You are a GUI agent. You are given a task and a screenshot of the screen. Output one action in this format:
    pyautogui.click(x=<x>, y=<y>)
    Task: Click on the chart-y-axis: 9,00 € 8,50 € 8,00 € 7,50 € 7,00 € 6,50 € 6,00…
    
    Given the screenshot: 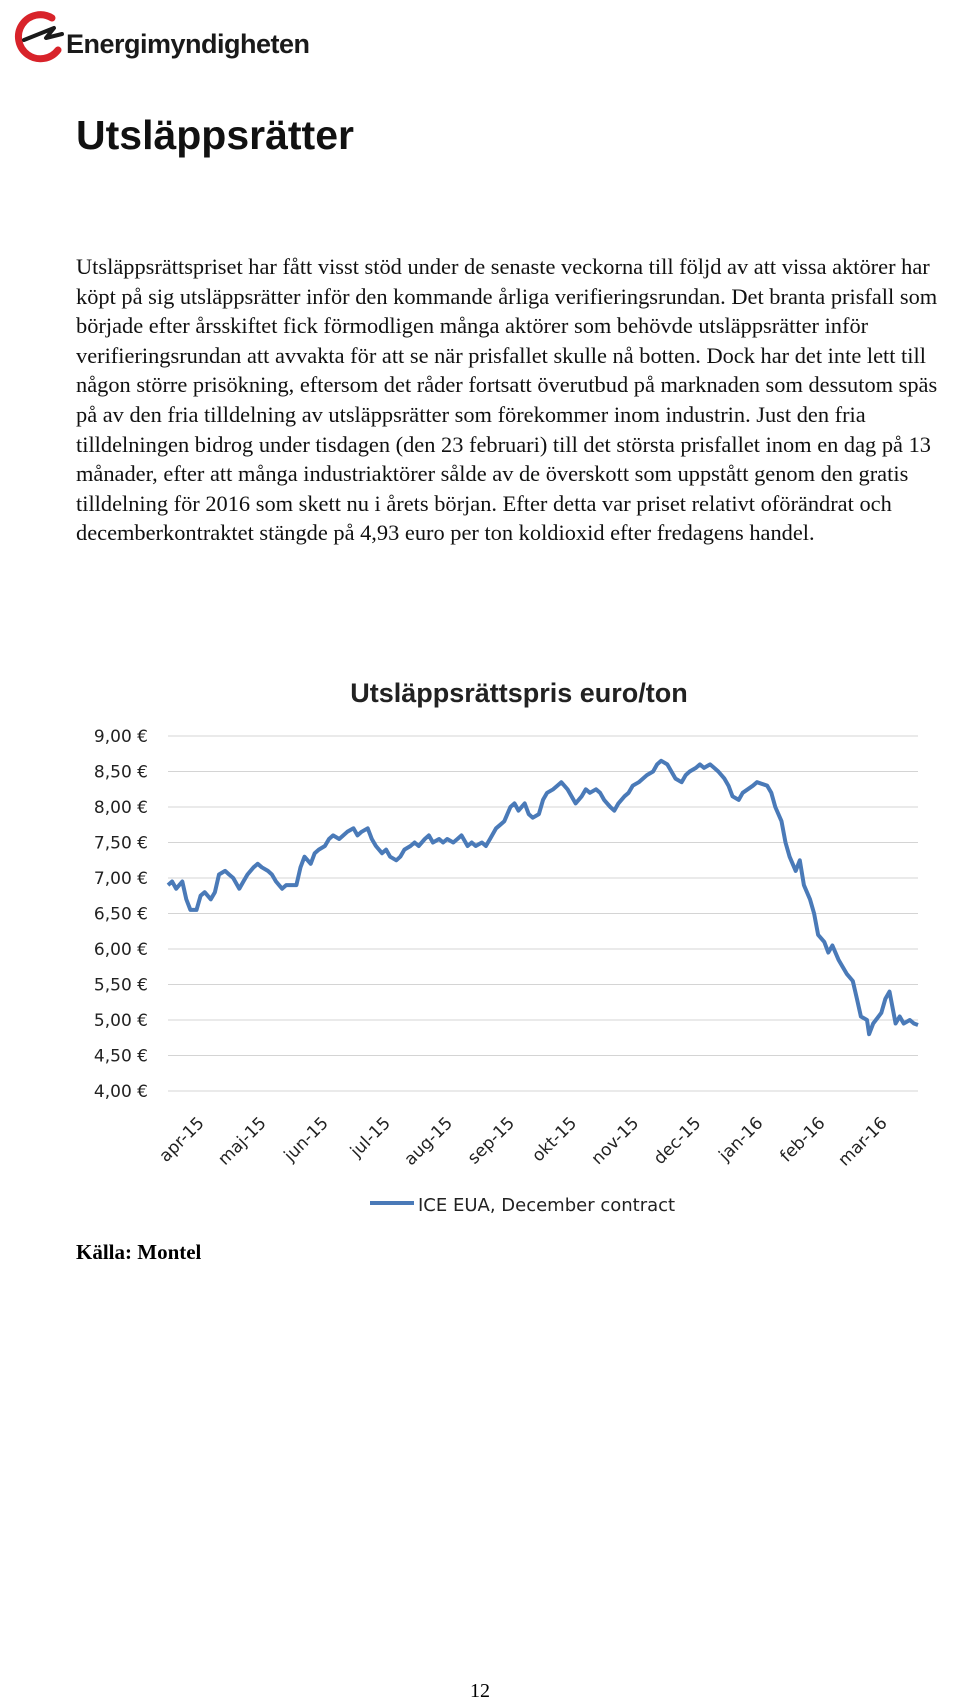 What is the action you would take?
    pyautogui.click(x=121, y=914)
    